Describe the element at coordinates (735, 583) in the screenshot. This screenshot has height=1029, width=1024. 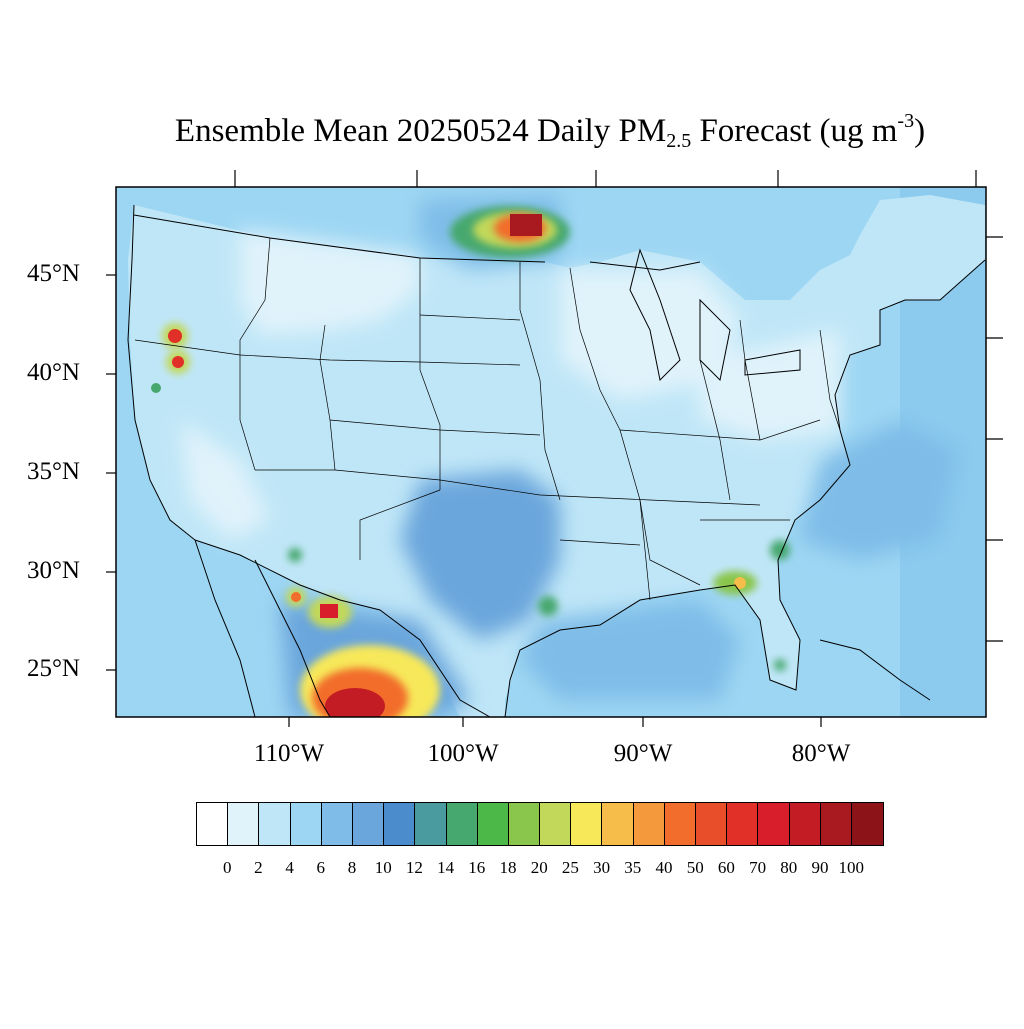
I see `hotspot-georgia` at that location.